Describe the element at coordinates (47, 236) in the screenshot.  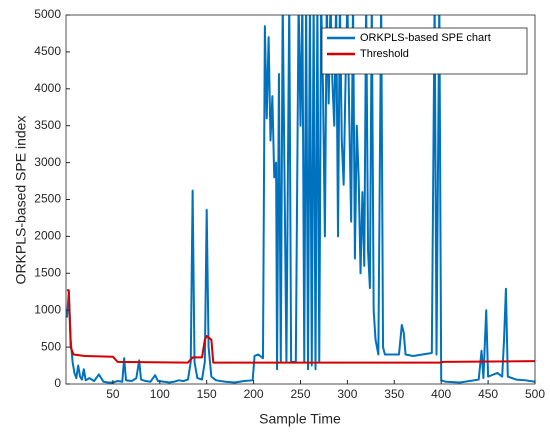
I see `y-tick-label: 2000` at that location.